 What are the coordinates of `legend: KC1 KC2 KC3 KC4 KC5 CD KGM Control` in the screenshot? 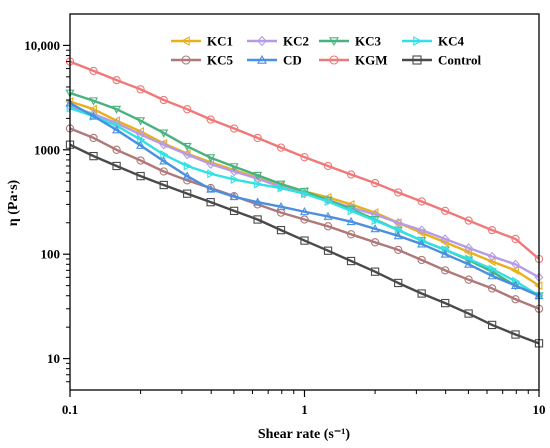 It's located at (326, 51).